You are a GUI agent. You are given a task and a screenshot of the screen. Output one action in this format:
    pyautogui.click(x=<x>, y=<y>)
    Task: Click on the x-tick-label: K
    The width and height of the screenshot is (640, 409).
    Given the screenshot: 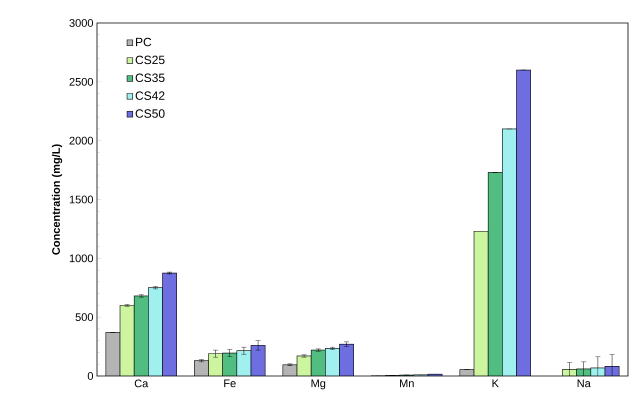 What is the action you would take?
    pyautogui.click(x=495, y=384)
    